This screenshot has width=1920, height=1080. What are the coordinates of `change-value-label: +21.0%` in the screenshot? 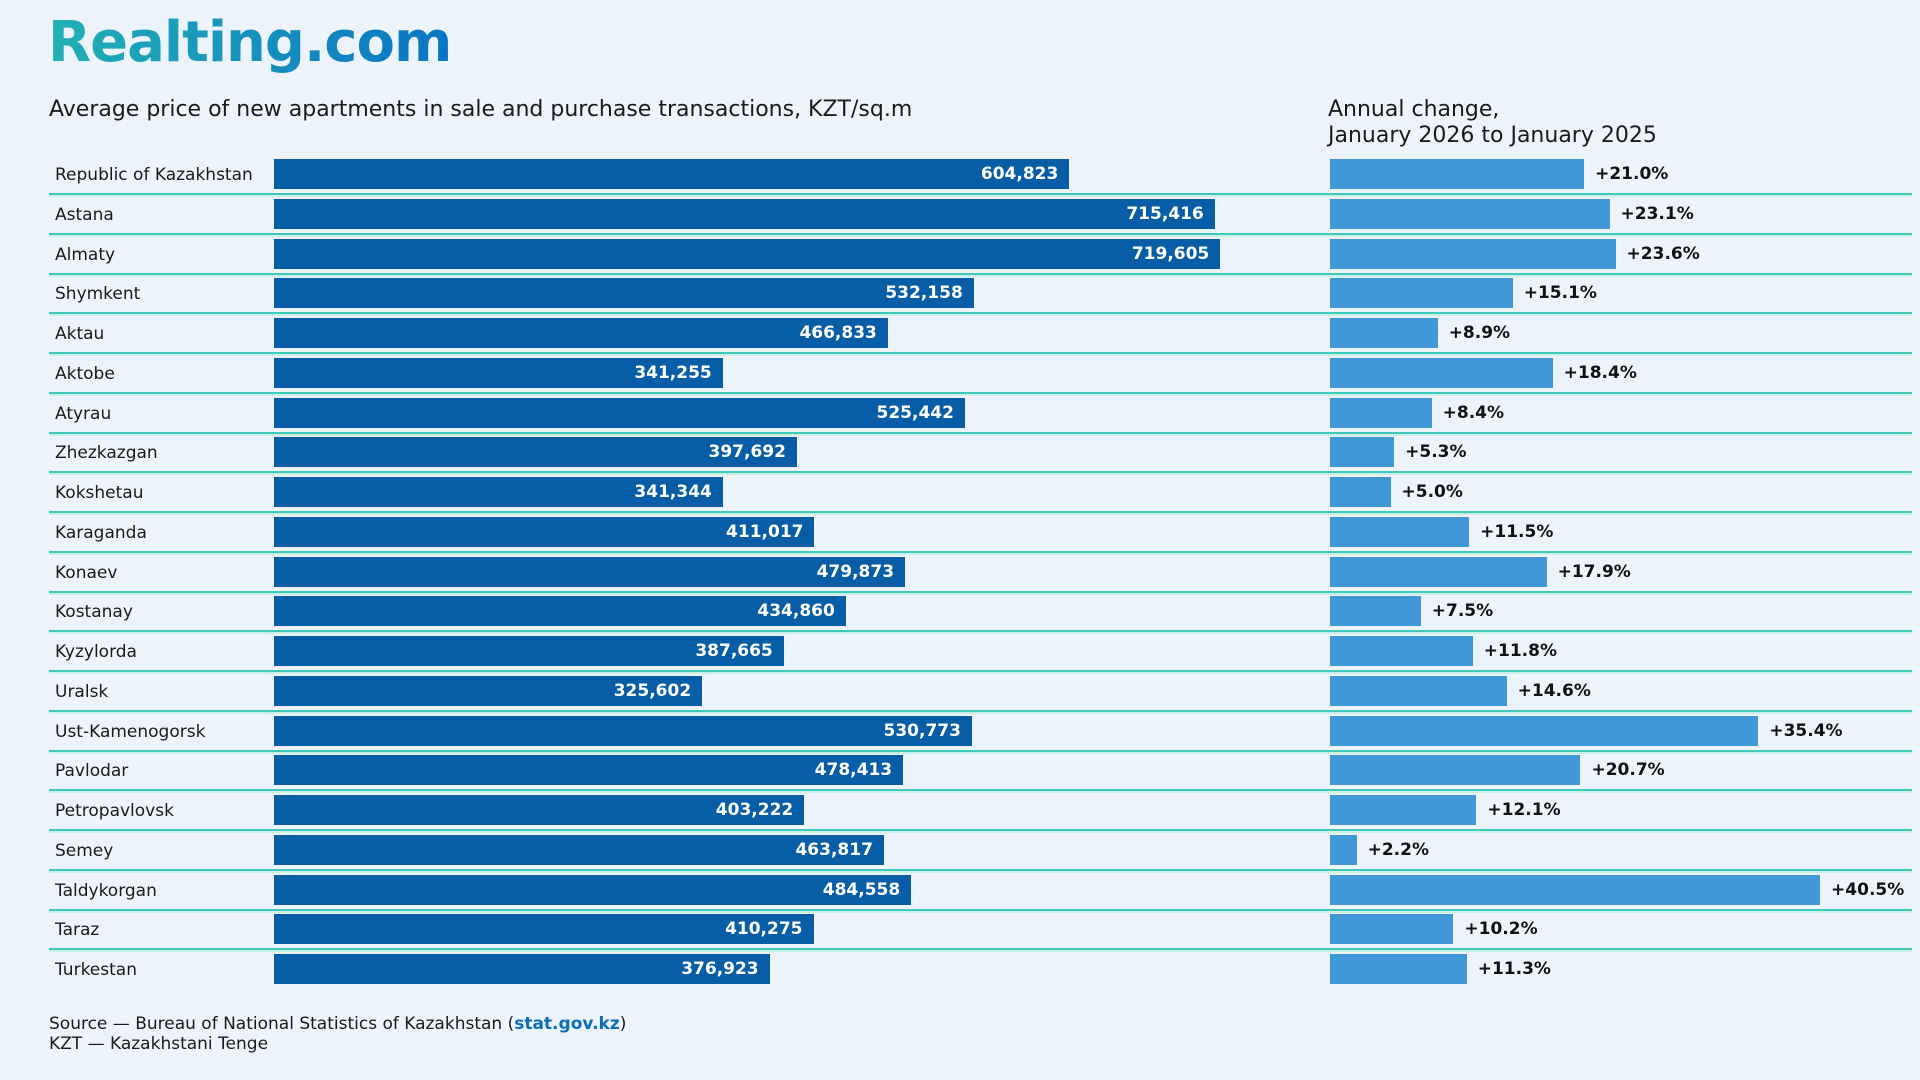 It's located at (1632, 174).